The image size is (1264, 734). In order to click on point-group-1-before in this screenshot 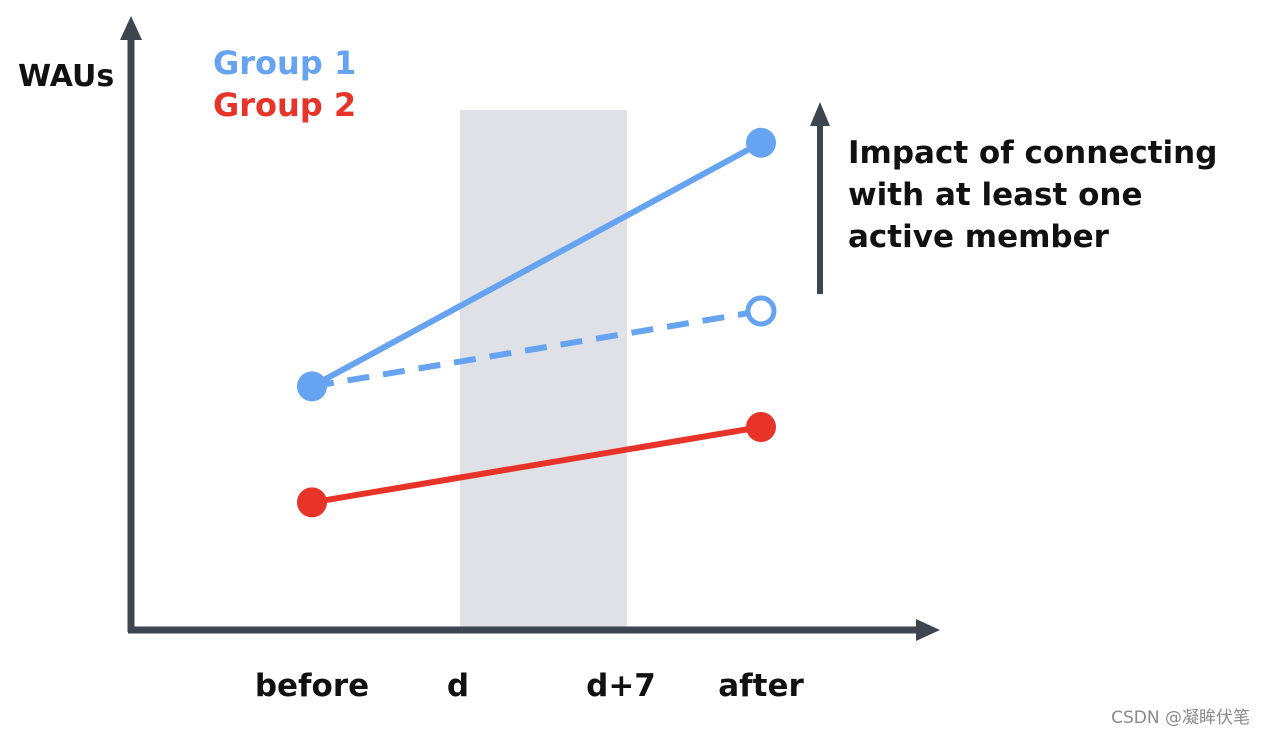, I will do `click(312, 386)`.